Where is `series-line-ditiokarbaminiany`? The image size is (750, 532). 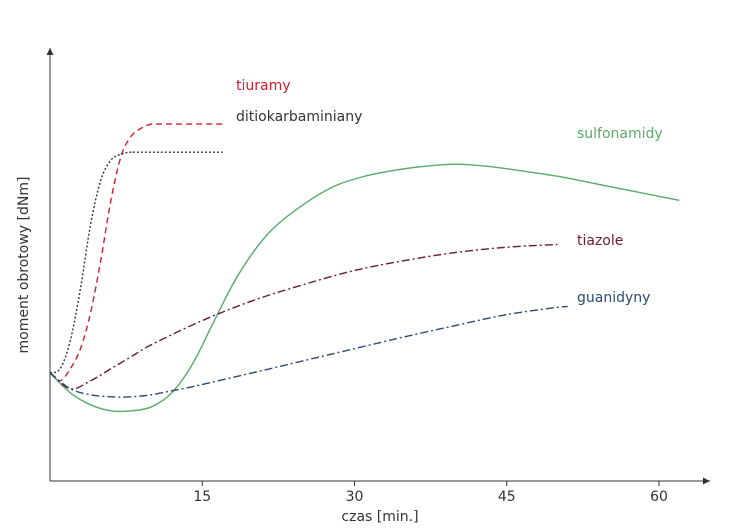
series-line-ditiokarbaminiany is located at coordinates (136, 262).